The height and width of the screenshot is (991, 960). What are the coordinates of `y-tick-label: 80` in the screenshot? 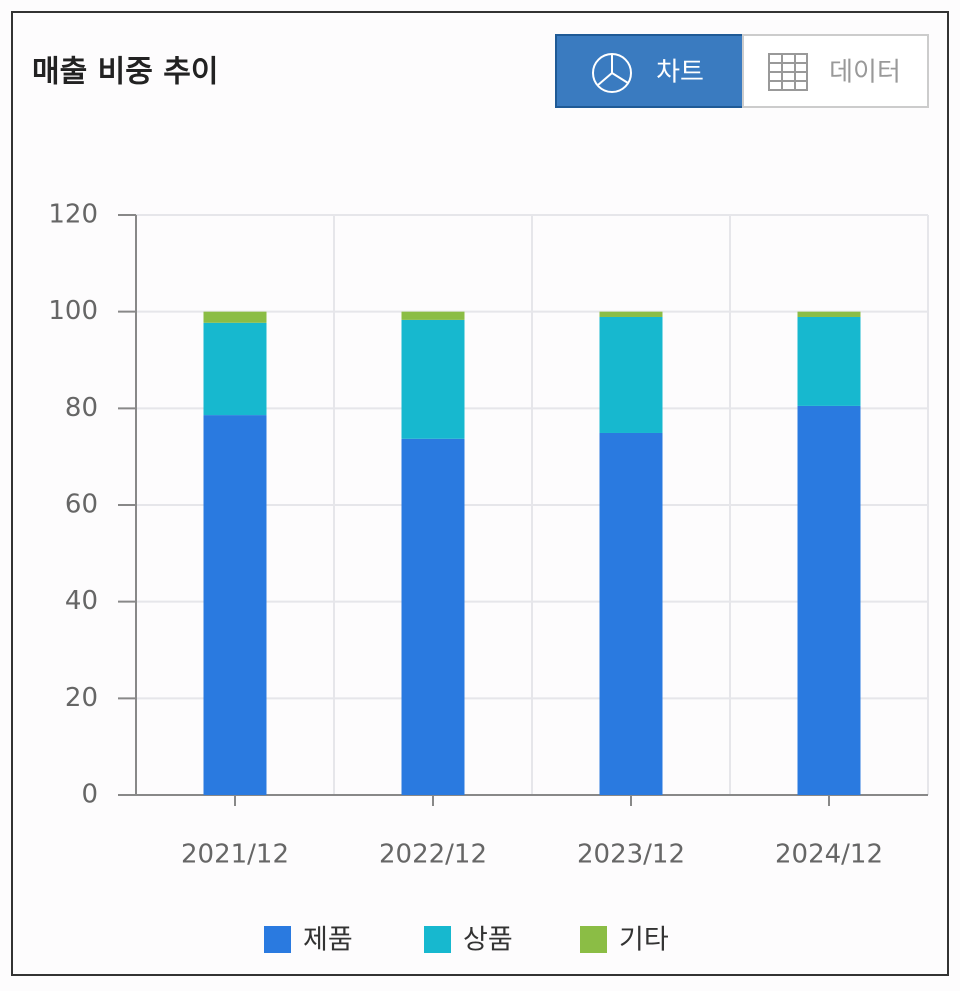 It's located at (81, 408).